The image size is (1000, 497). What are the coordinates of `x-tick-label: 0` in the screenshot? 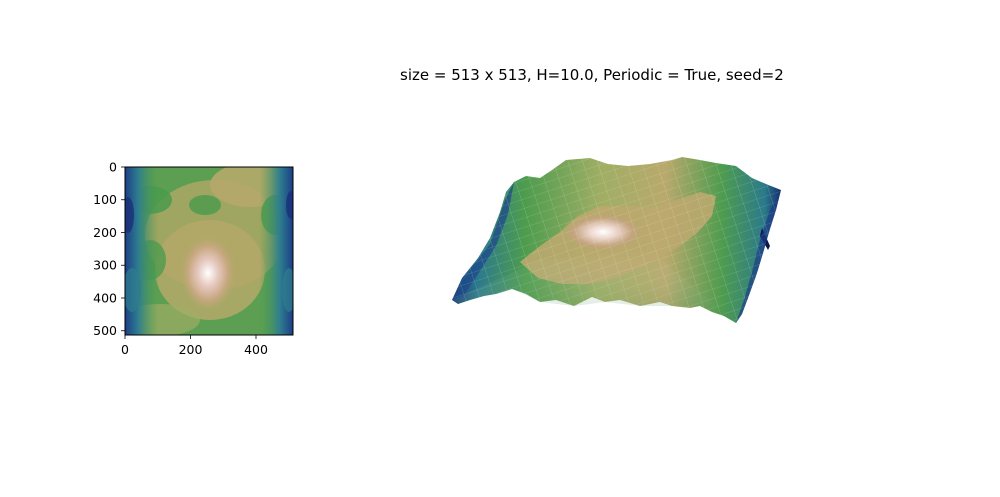 It's located at (125, 349).